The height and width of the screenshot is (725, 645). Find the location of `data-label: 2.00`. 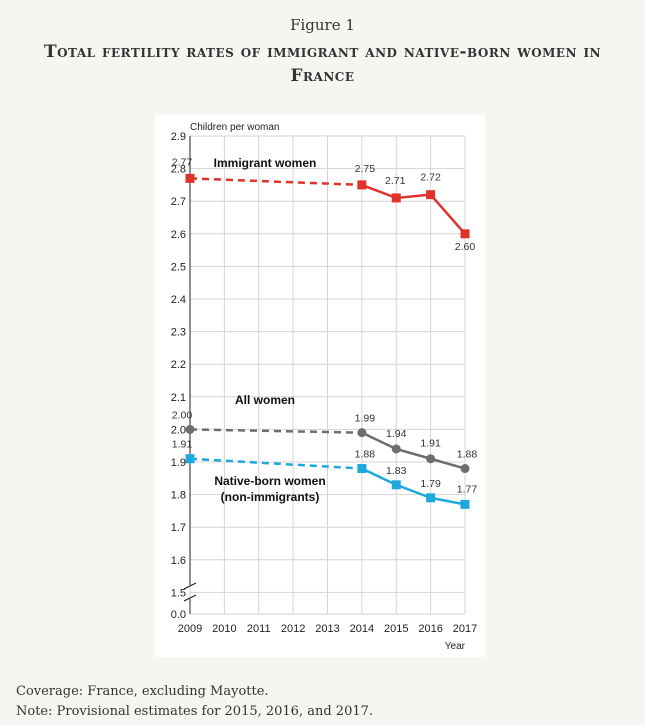

data-label: 2.00 is located at coordinates (182, 415).